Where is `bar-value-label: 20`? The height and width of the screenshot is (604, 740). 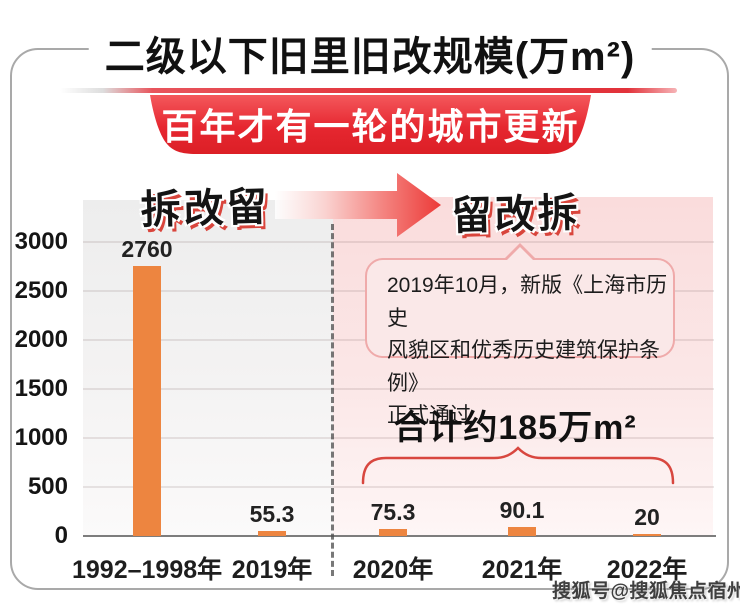 bar-value-label: 20 is located at coordinates (647, 517).